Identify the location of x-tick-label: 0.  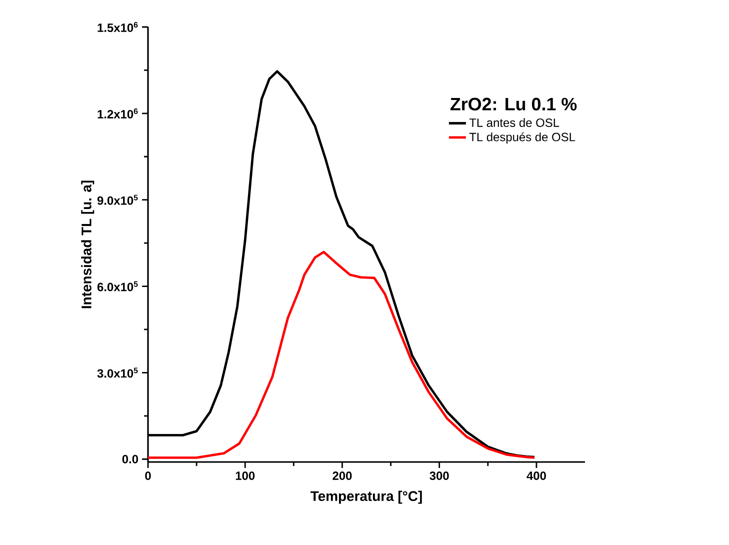
(148, 476).